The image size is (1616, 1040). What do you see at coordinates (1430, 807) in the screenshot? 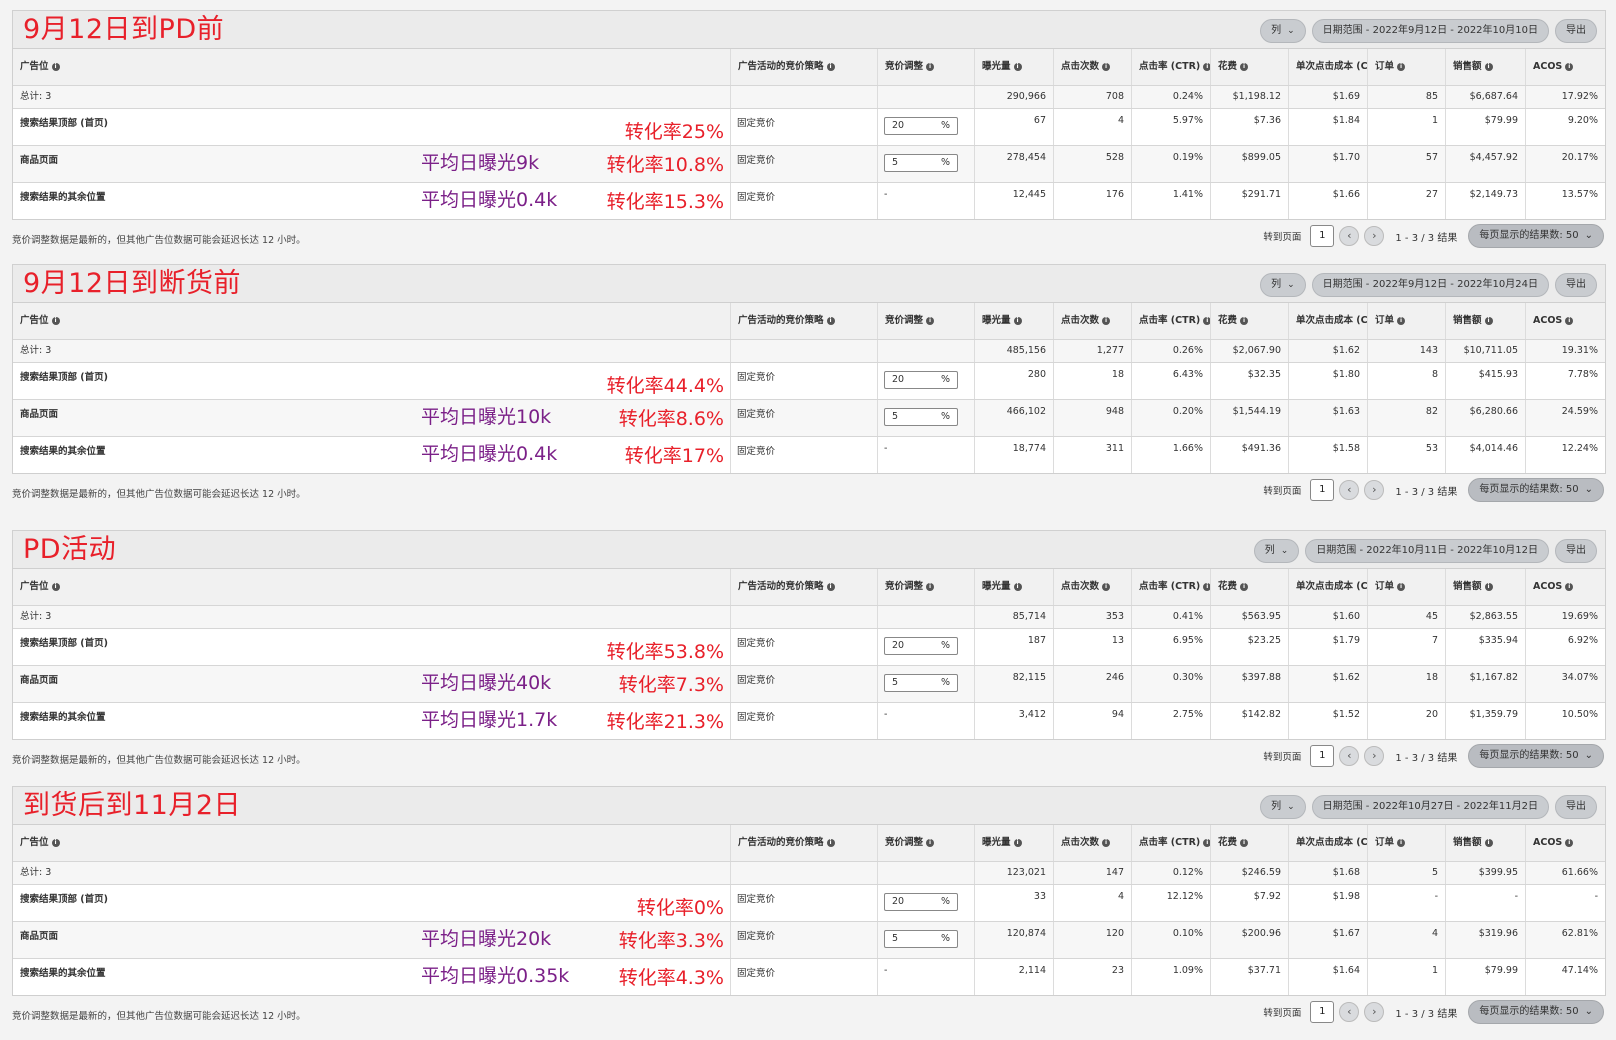
I see `date-range-button: 日期范围 - 2022年10月27日 - 2022年11月2日` at bounding box center [1430, 807].